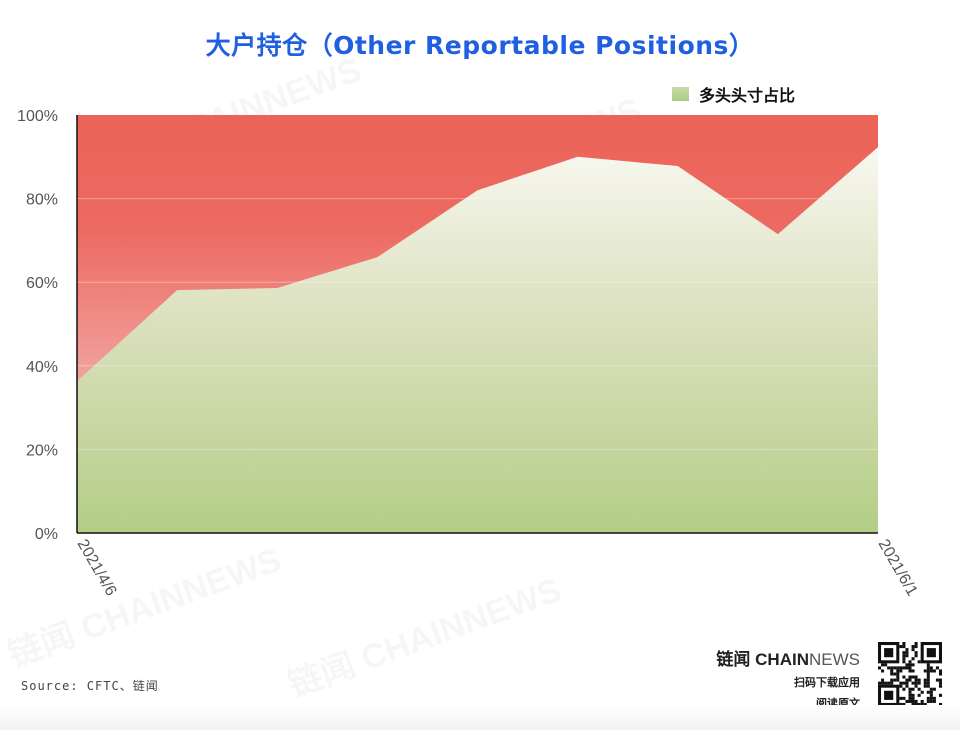 This screenshot has height=730, width=960. Describe the element at coordinates (834, 659) in the screenshot. I see `brand-en-news: NEWS` at that location.